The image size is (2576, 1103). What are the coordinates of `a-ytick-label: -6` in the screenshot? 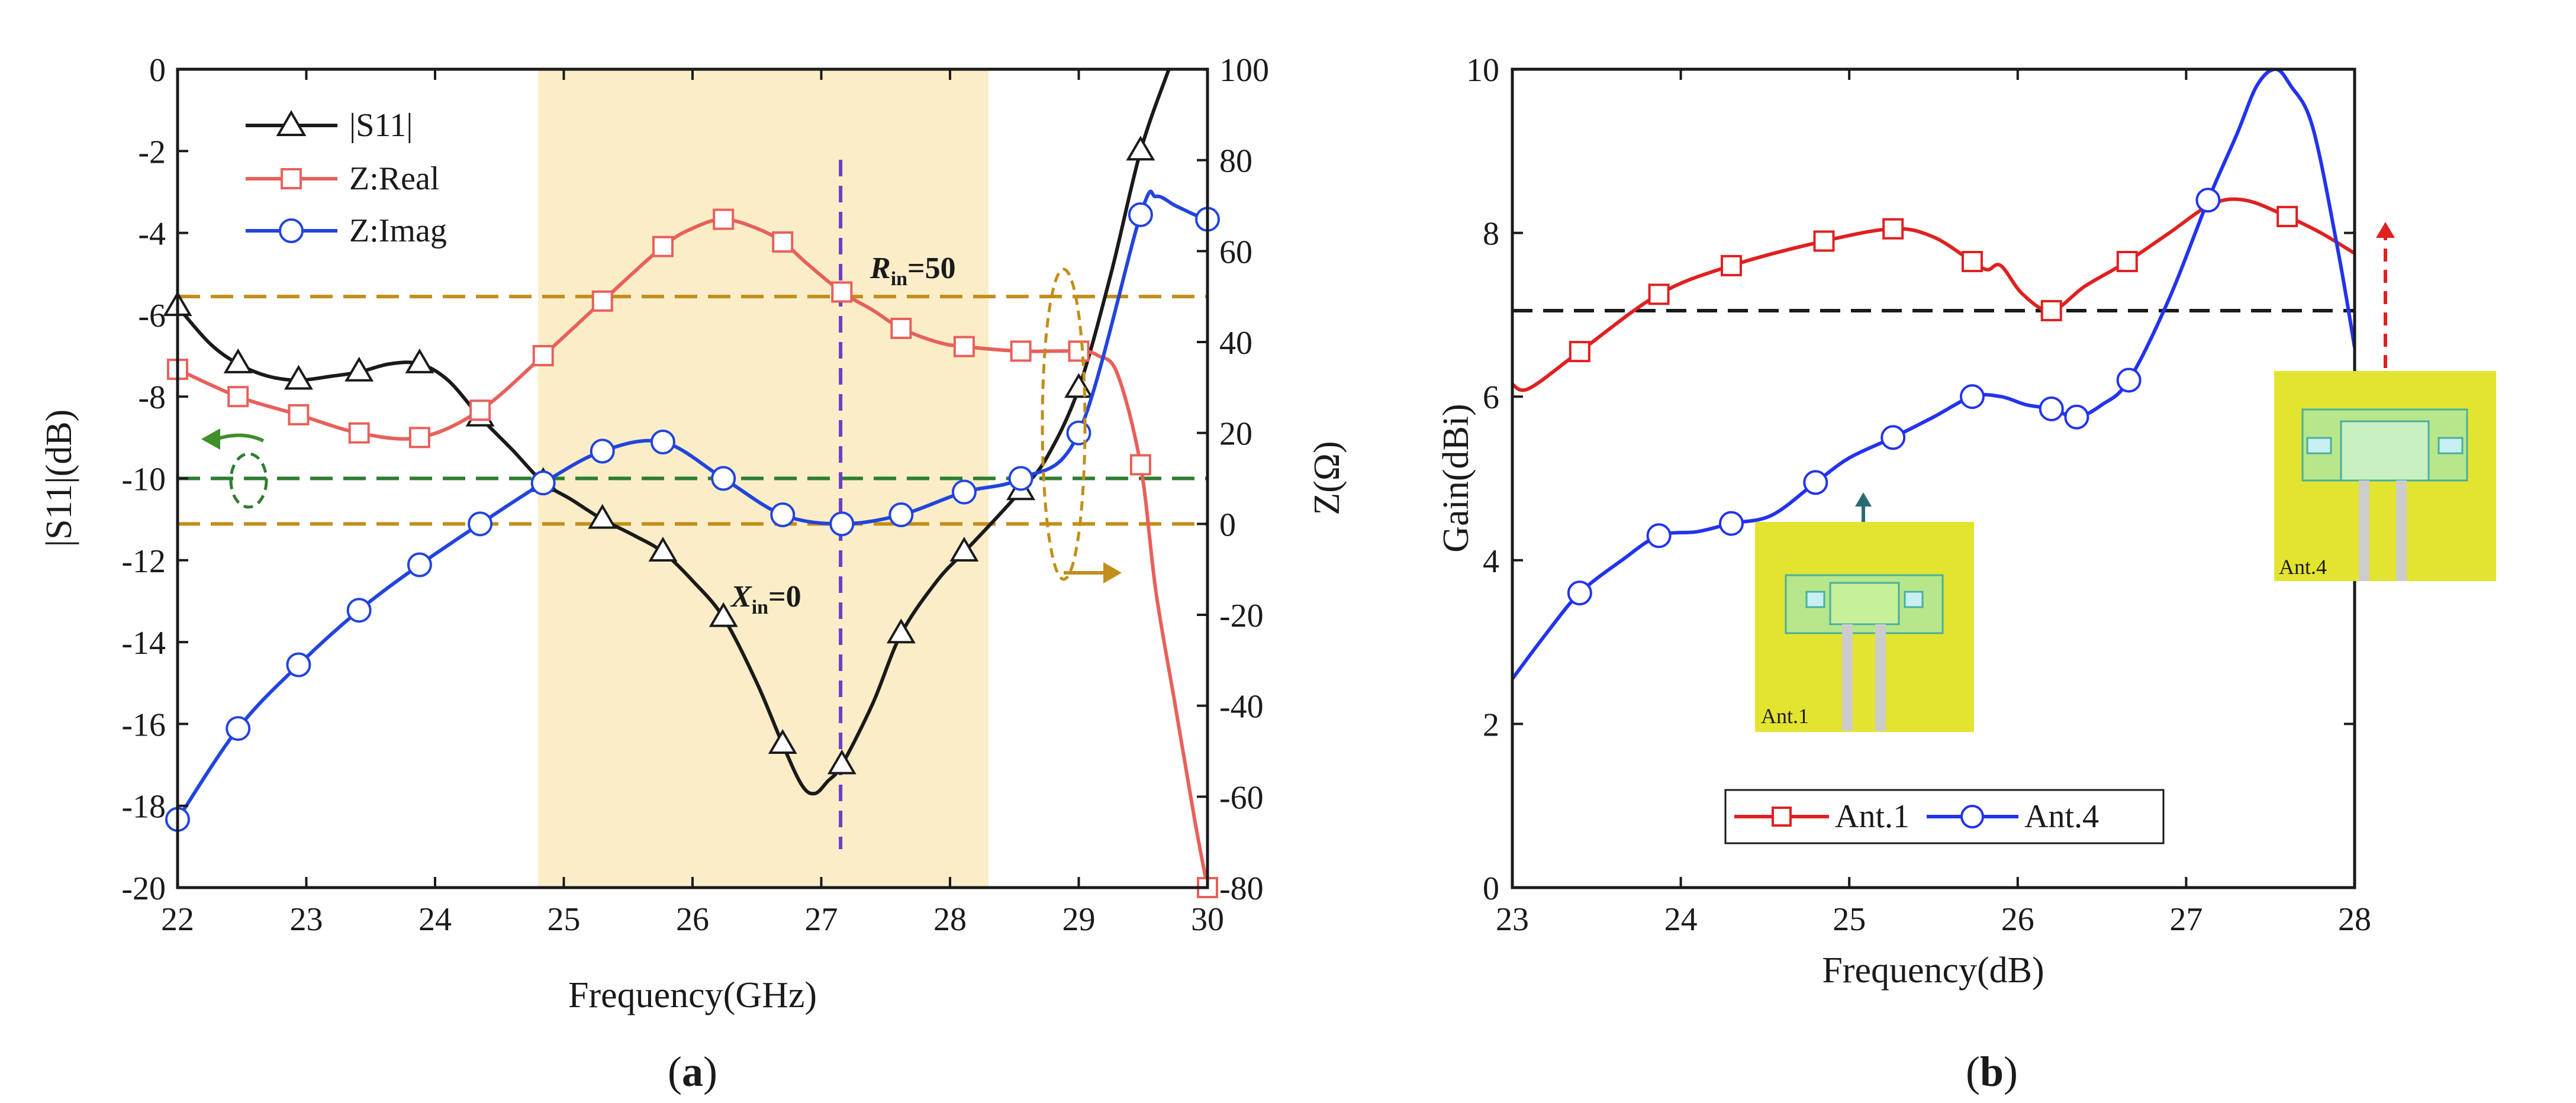 It's located at (152, 316).